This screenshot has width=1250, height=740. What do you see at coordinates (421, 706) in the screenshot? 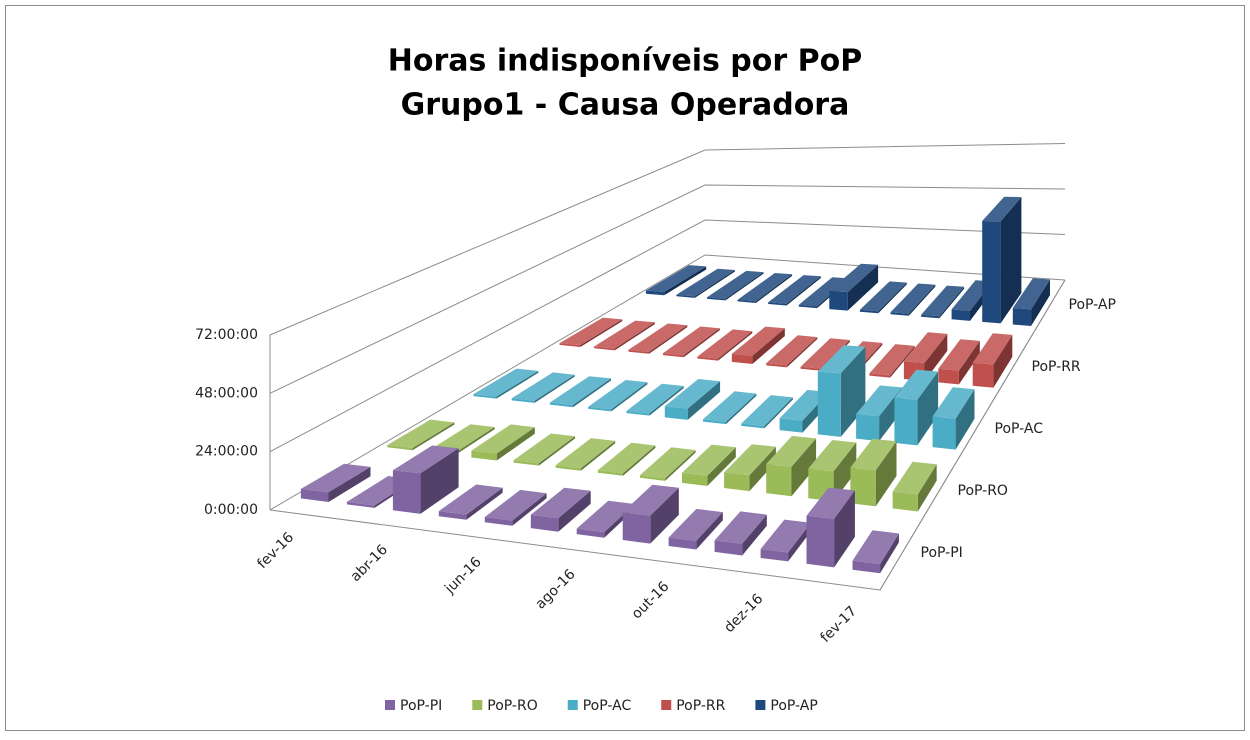
I see `legend-label: PoP-PI` at bounding box center [421, 706].